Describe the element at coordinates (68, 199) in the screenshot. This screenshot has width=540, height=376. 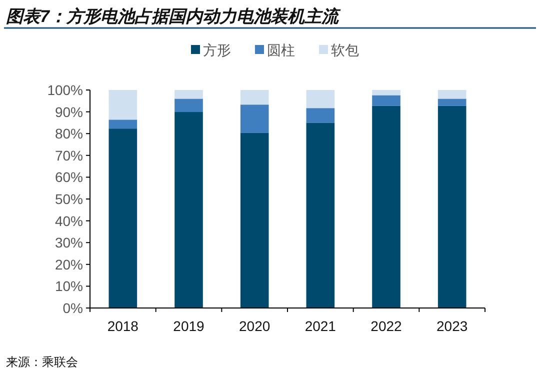
I see `y-tick-label: 50%` at that location.